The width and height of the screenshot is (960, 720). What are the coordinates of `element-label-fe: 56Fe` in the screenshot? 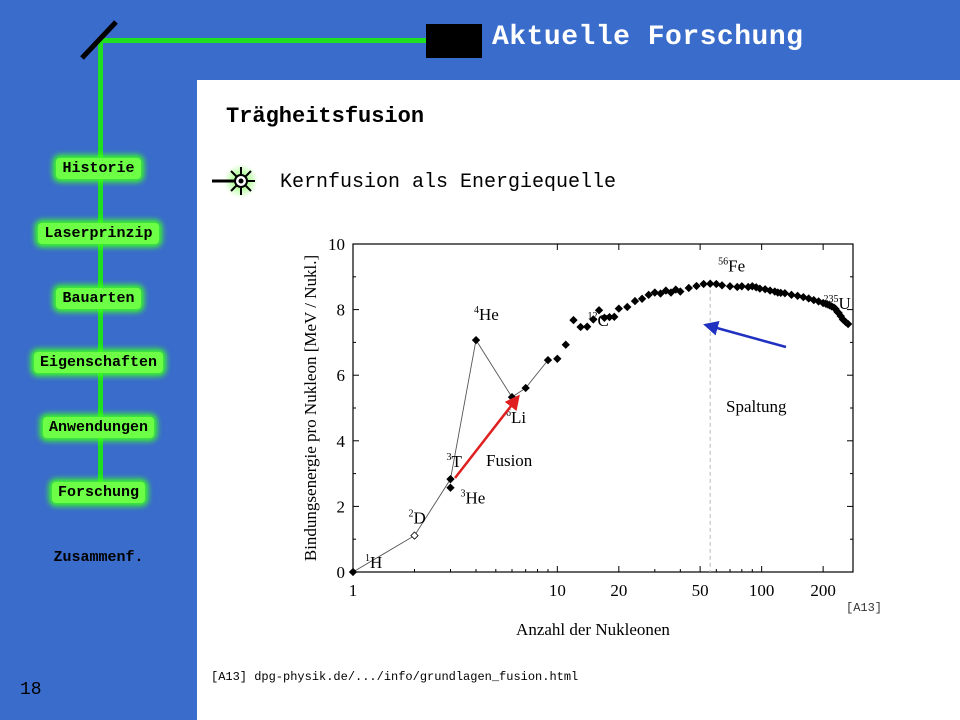 It's located at (731, 266).